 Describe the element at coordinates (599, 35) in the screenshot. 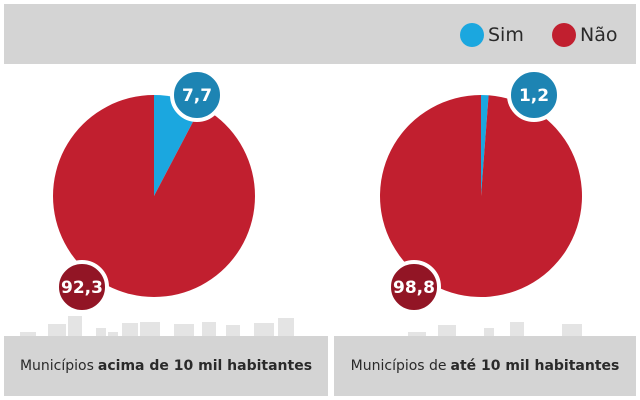

I see `legend-label-nao: Não` at that location.